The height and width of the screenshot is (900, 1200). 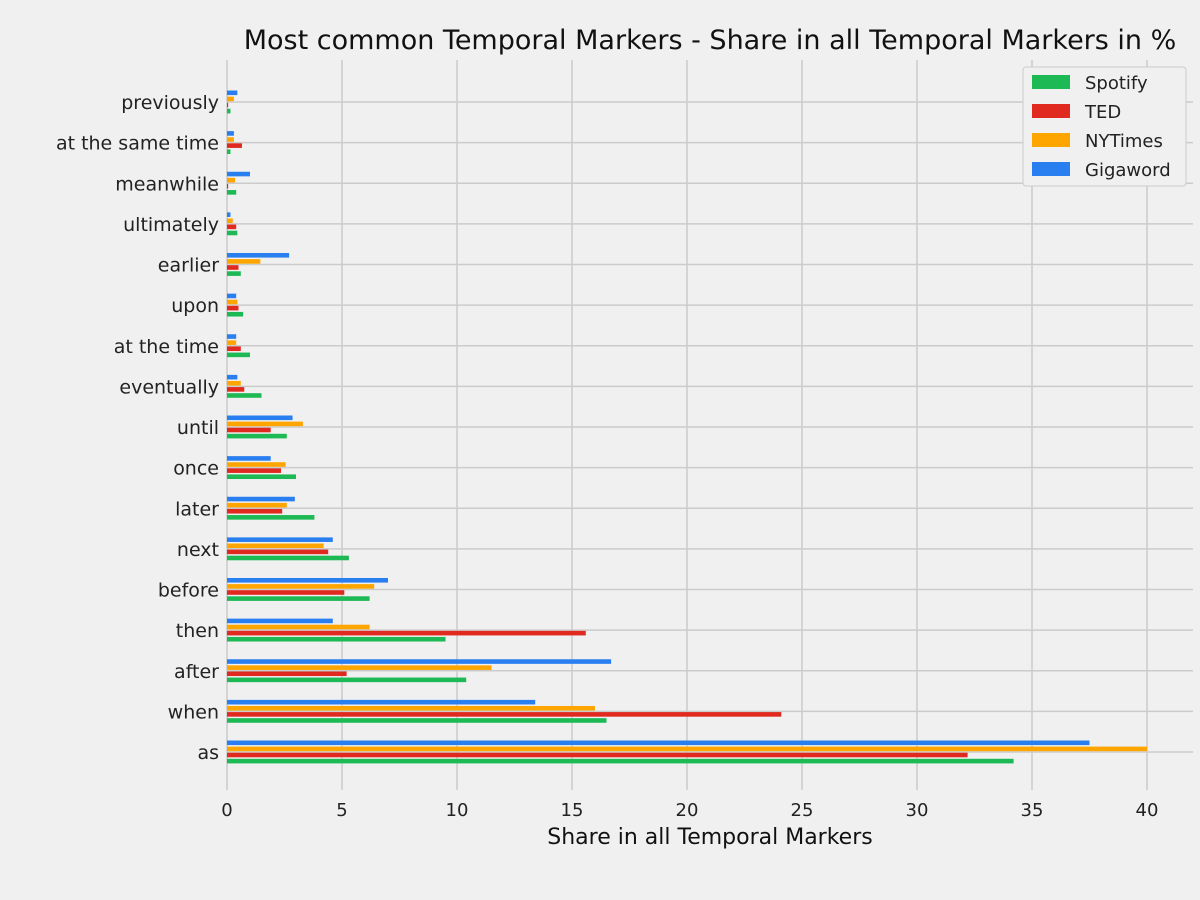 What do you see at coordinates (171, 225) in the screenshot?
I see `category-label: ultimately` at bounding box center [171, 225].